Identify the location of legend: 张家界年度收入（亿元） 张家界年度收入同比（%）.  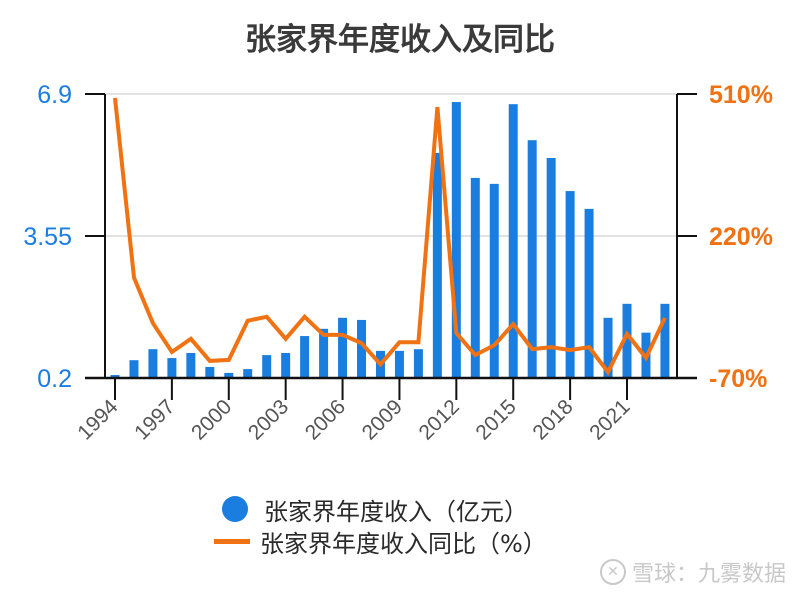
(380, 525).